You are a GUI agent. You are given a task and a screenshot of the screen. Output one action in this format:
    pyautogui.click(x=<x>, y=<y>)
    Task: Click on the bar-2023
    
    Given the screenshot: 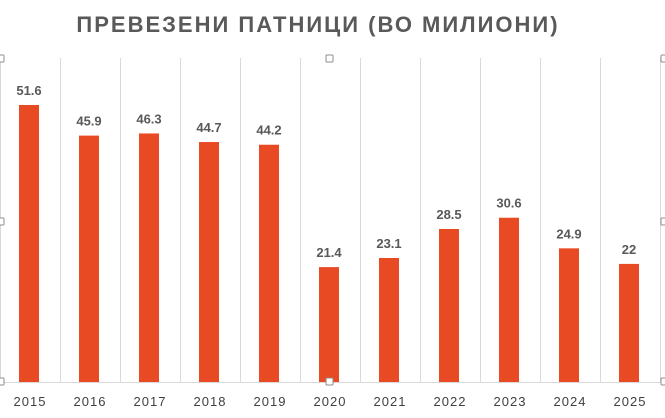 What is the action you would take?
    pyautogui.click(x=509, y=299)
    